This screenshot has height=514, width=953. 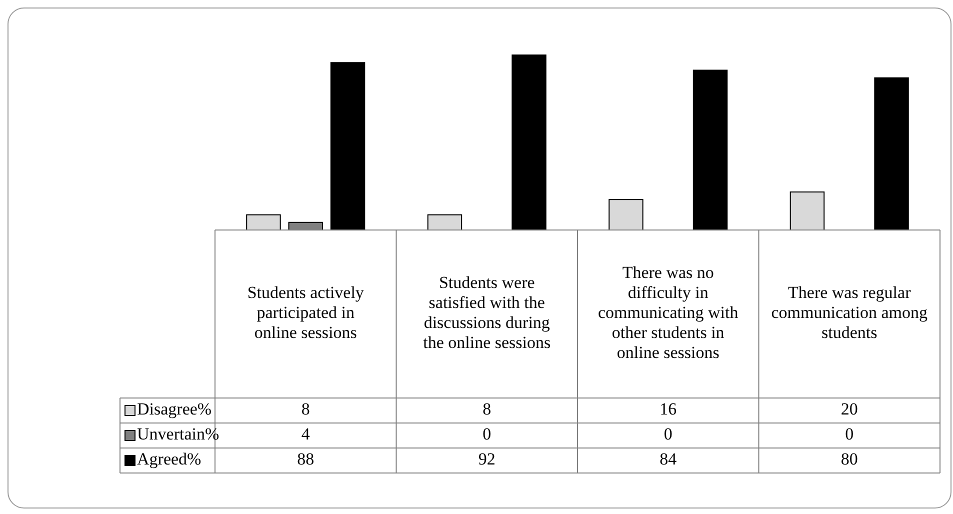 What do you see at coordinates (849, 458) in the screenshot?
I see `data-label: 80` at bounding box center [849, 458].